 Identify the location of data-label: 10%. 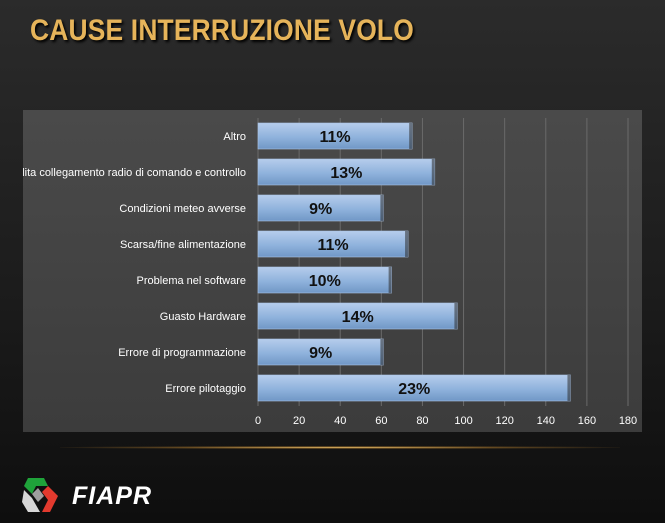
(325, 281).